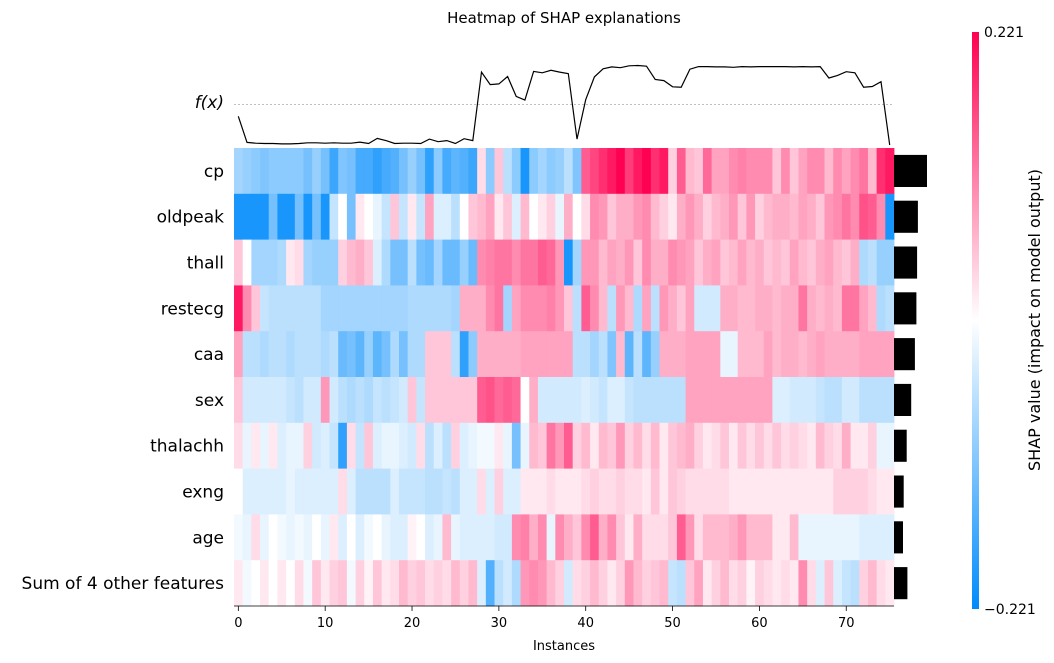  Describe the element at coordinates (564, 105) in the screenshot. I see `fx-line-panel` at that location.